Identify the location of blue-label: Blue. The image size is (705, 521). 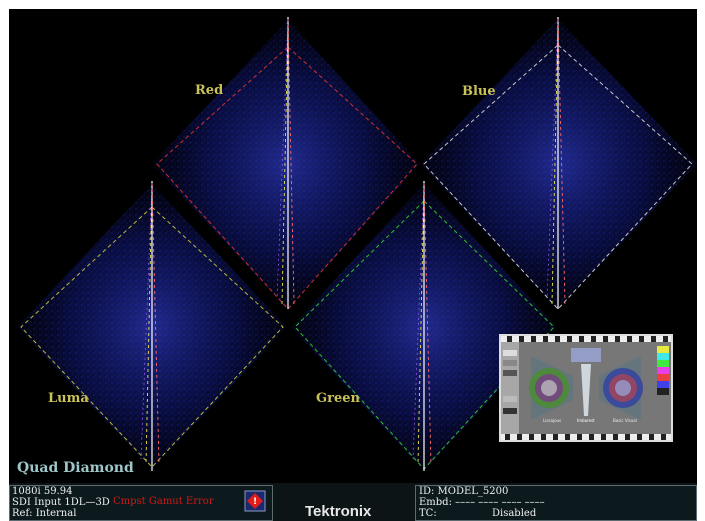
(479, 91).